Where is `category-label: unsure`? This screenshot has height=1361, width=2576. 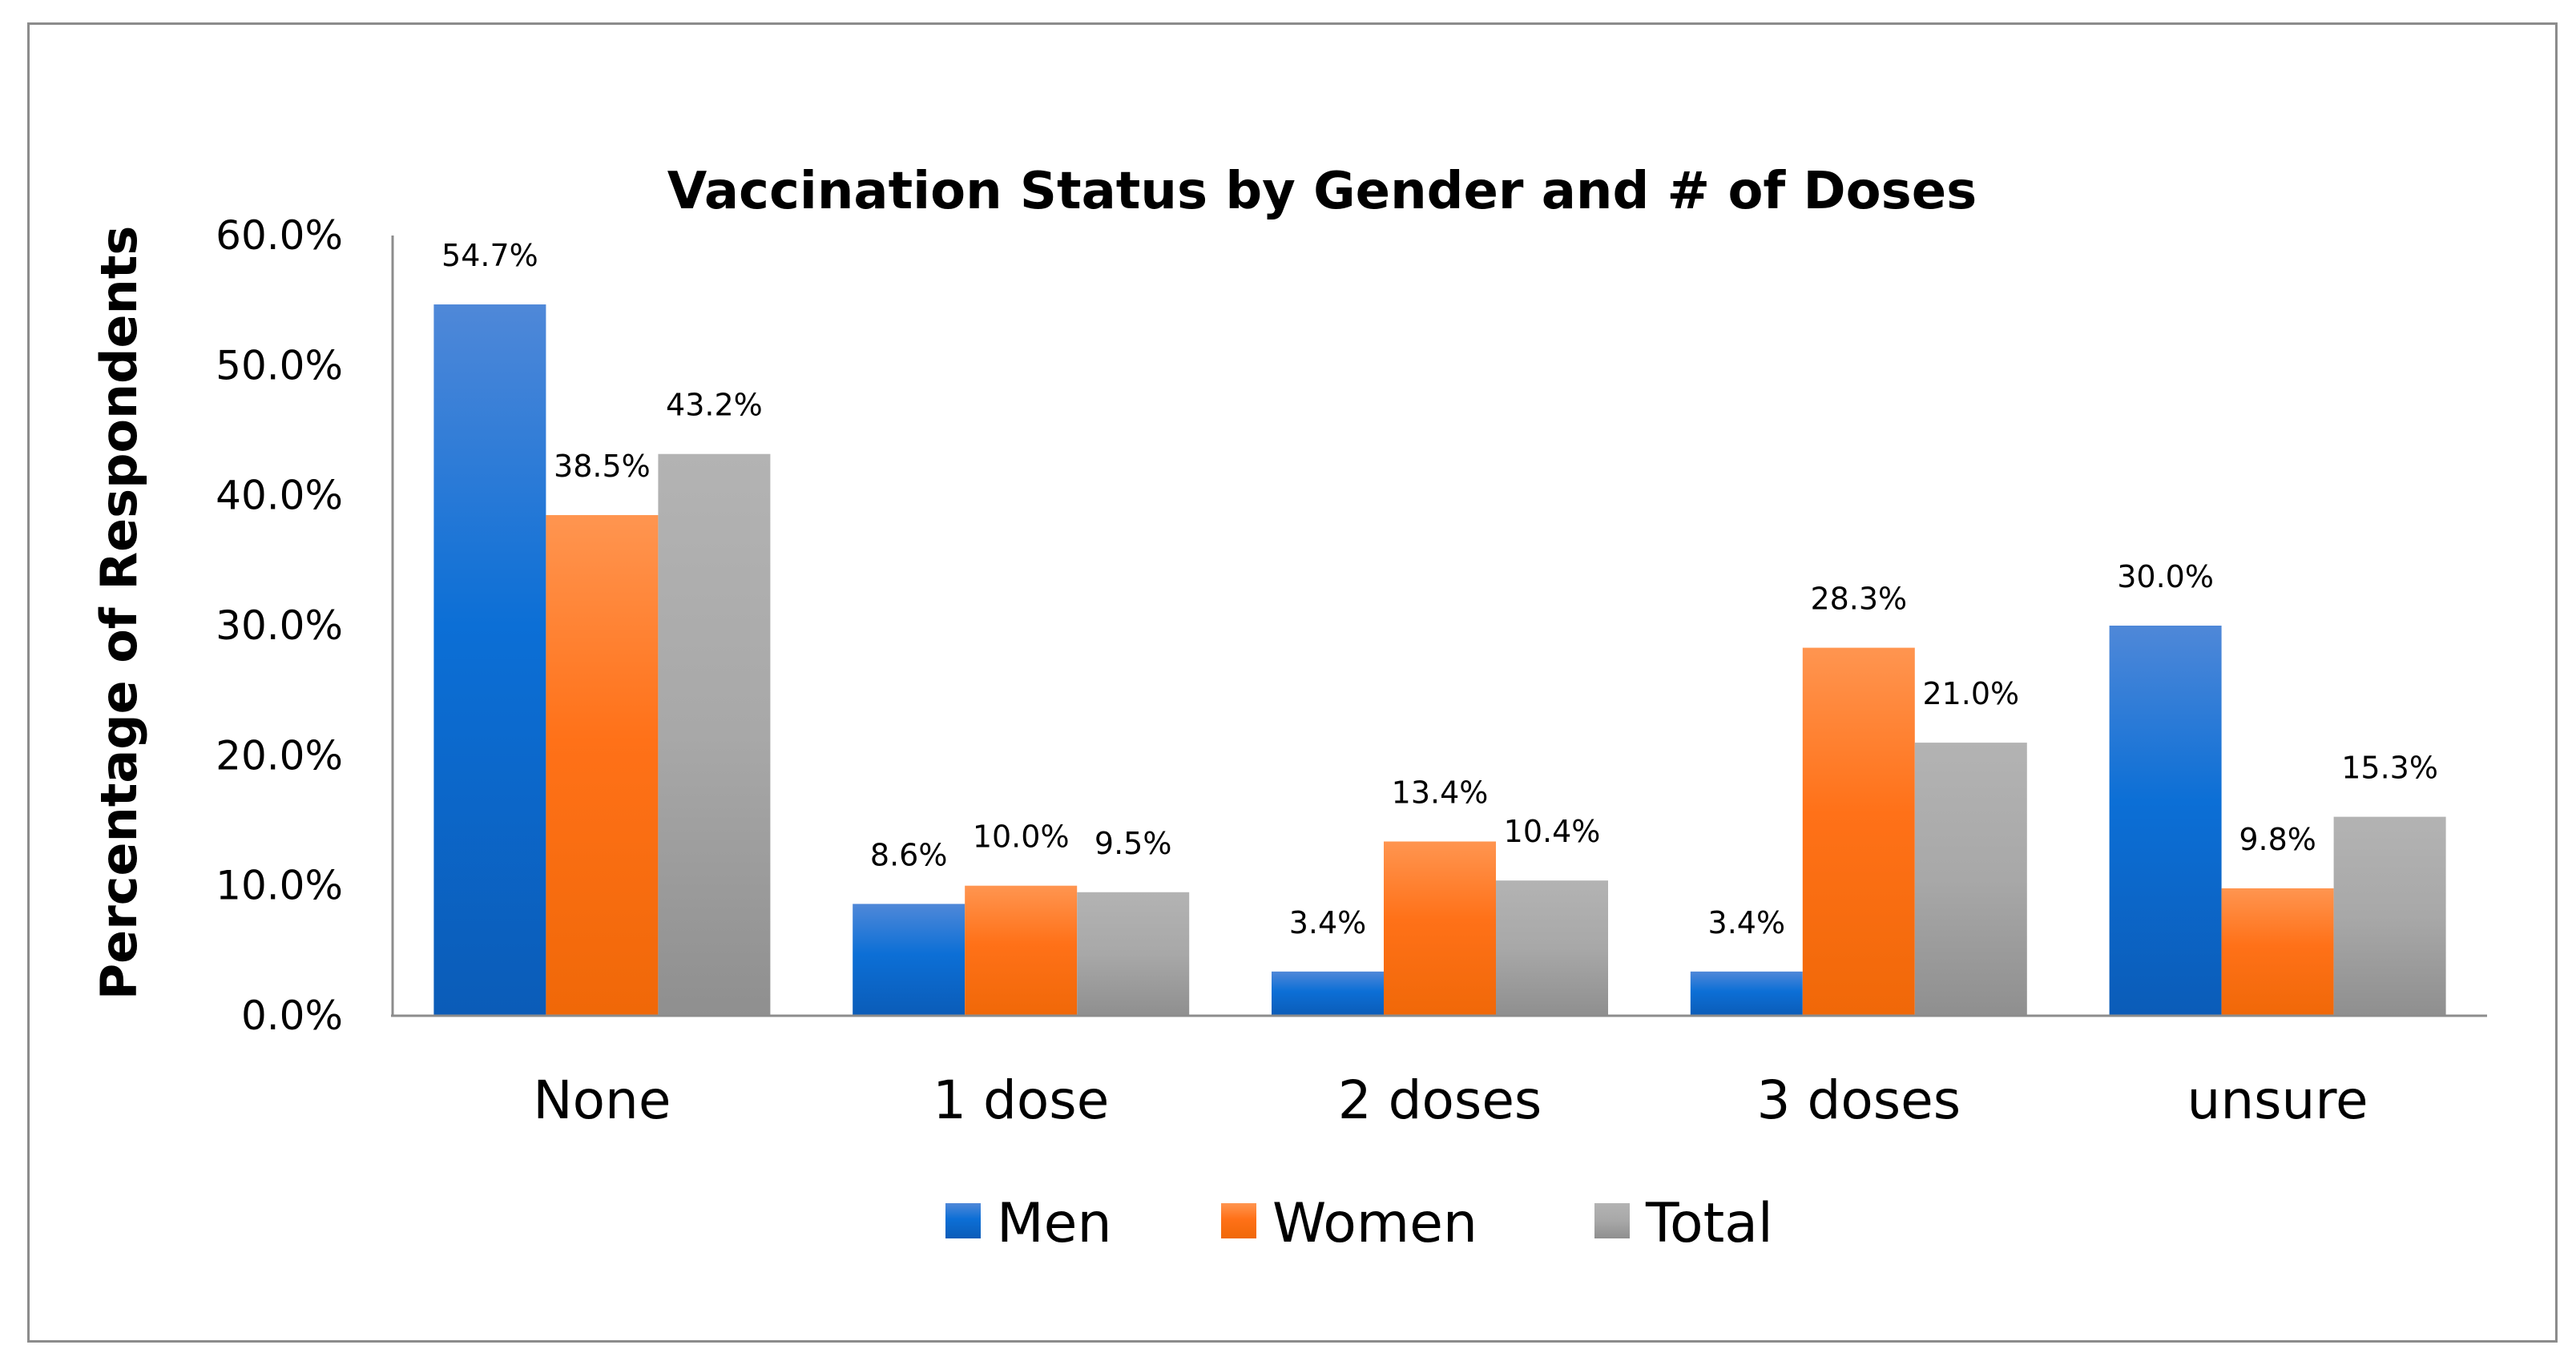 category-label: unsure is located at coordinates (2277, 1100).